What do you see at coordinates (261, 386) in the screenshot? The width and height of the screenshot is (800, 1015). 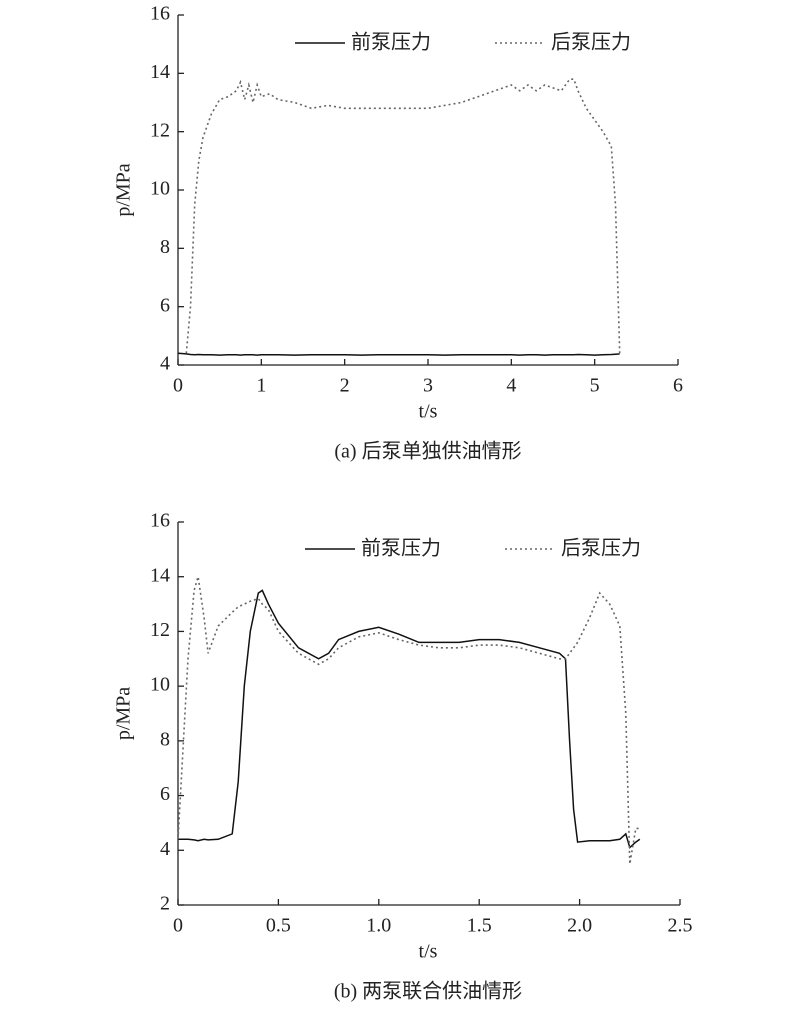 I see `x-tick-label: 1` at bounding box center [261, 386].